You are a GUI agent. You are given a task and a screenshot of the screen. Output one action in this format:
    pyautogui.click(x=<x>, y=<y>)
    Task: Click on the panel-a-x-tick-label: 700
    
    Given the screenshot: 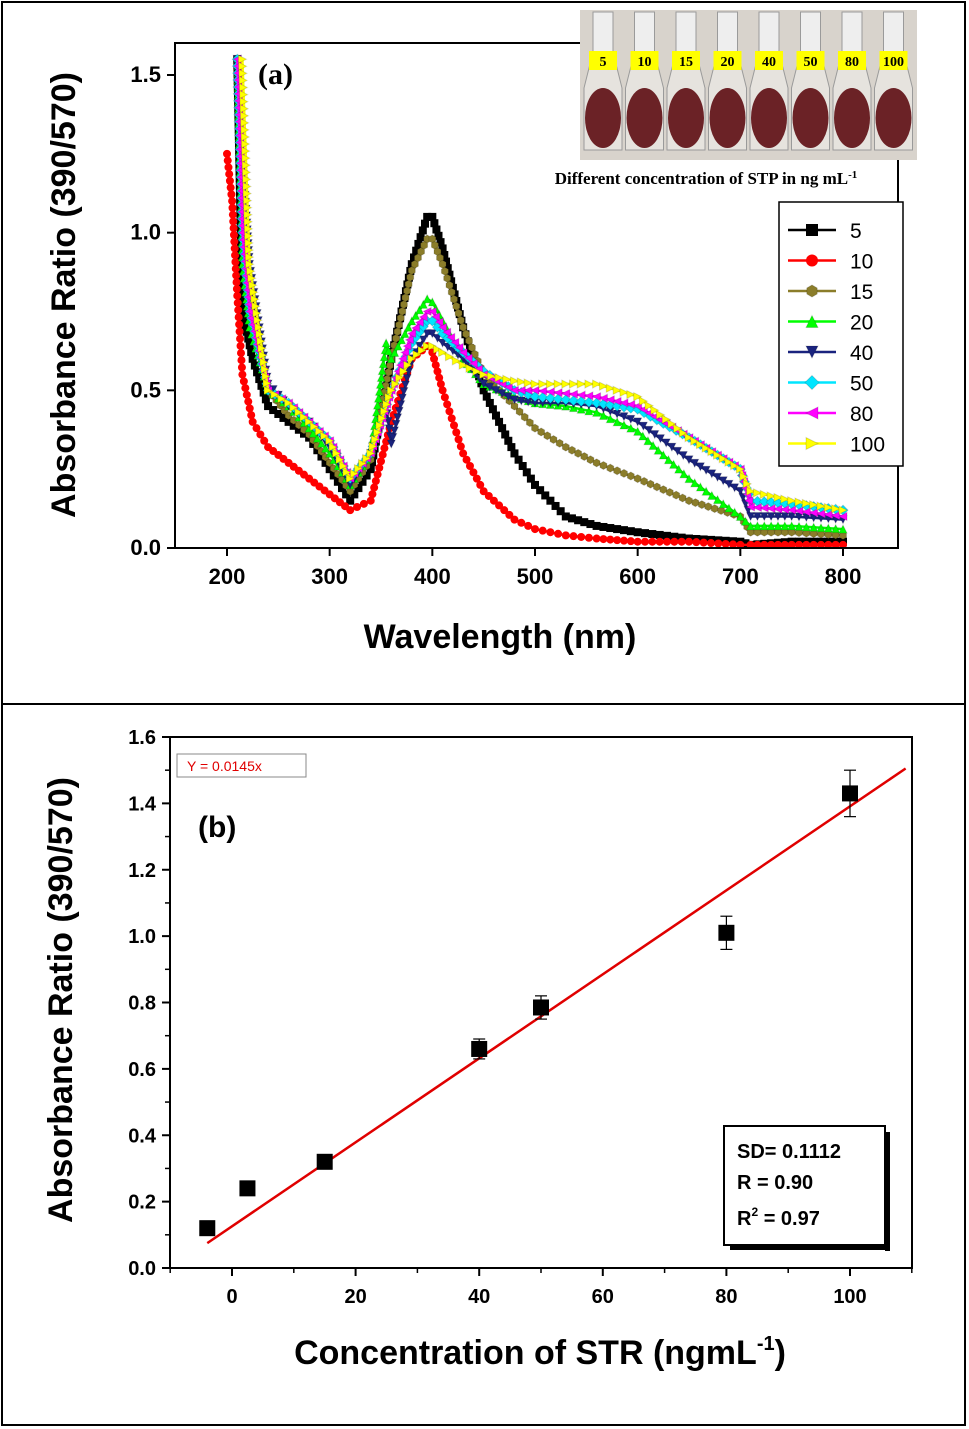 What is the action you would take?
    pyautogui.click(x=740, y=576)
    